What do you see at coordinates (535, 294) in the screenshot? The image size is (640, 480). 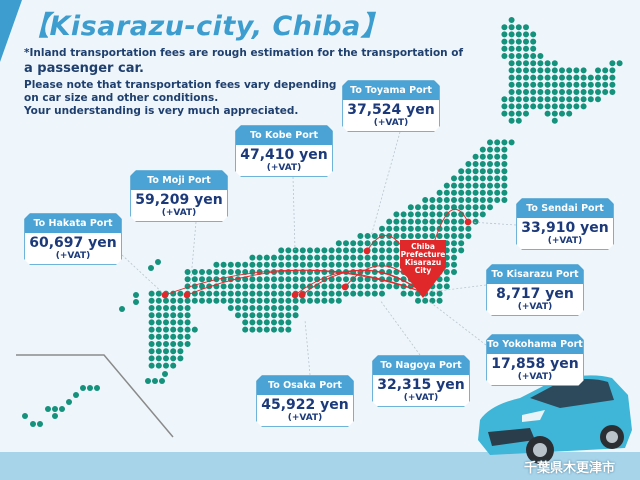 I see `port-fee: 8,717 yen` at bounding box center [535, 294].